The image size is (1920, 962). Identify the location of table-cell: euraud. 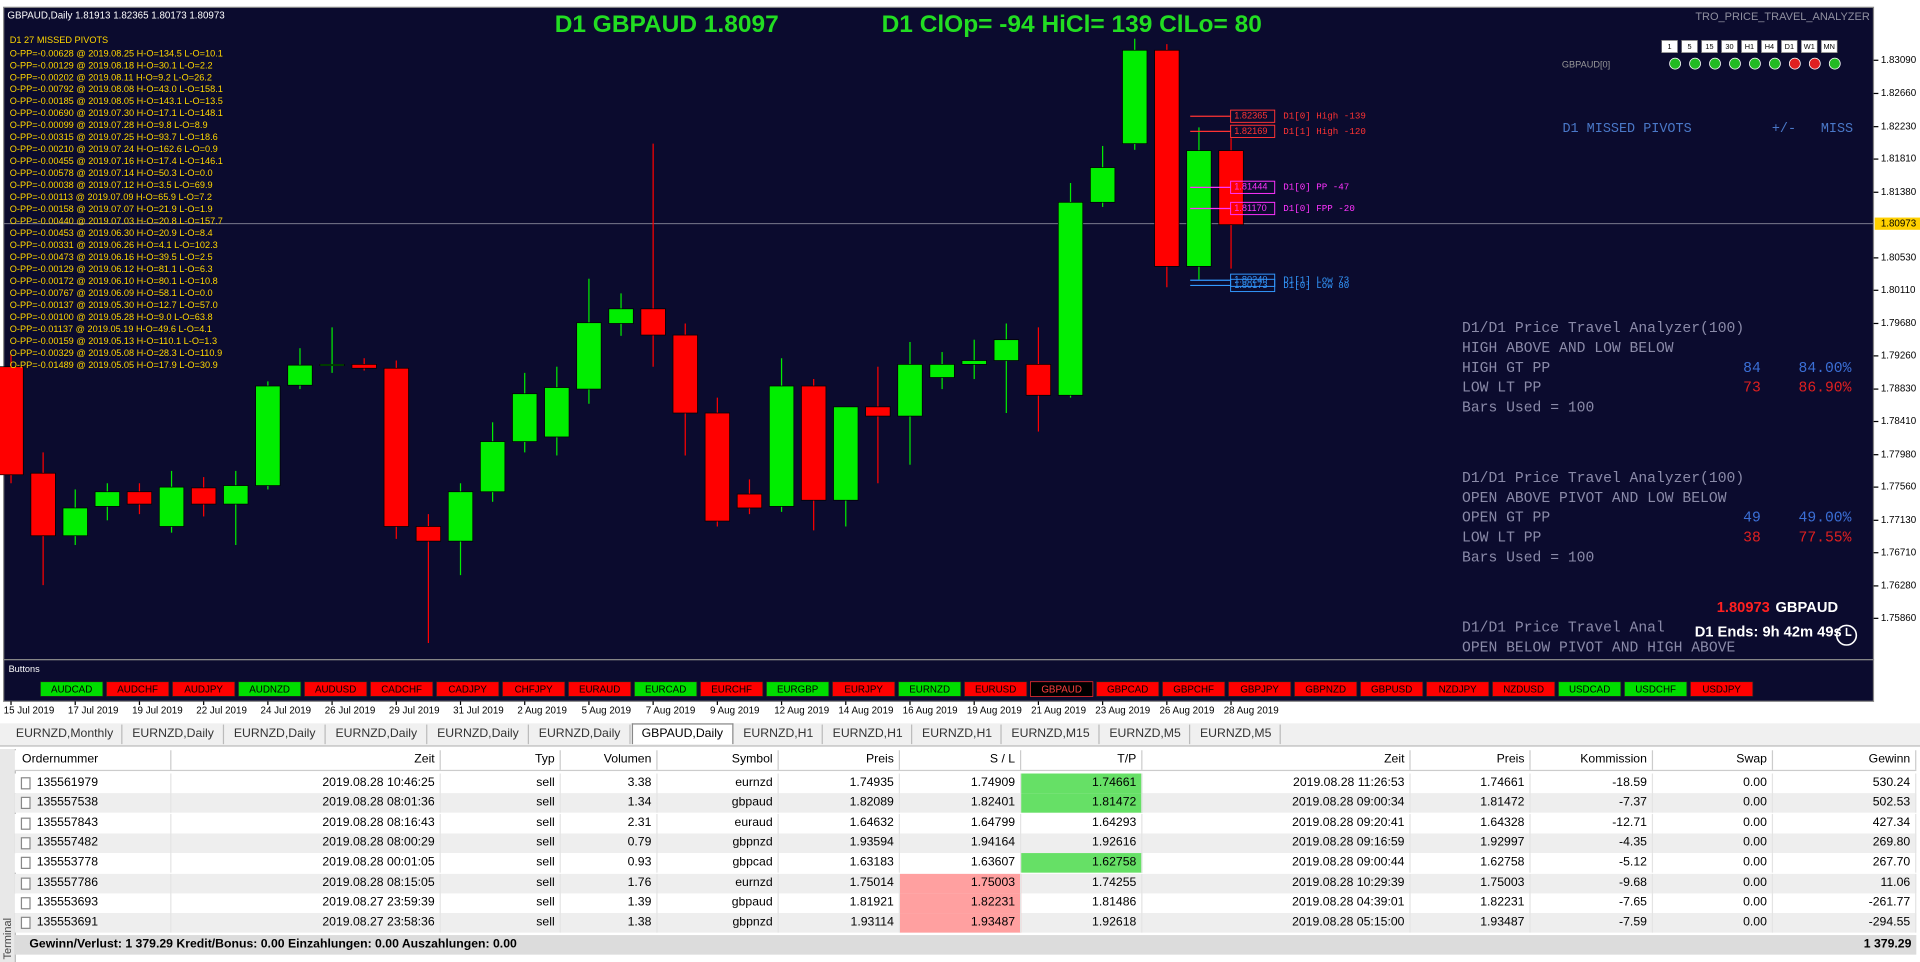
(718, 823).